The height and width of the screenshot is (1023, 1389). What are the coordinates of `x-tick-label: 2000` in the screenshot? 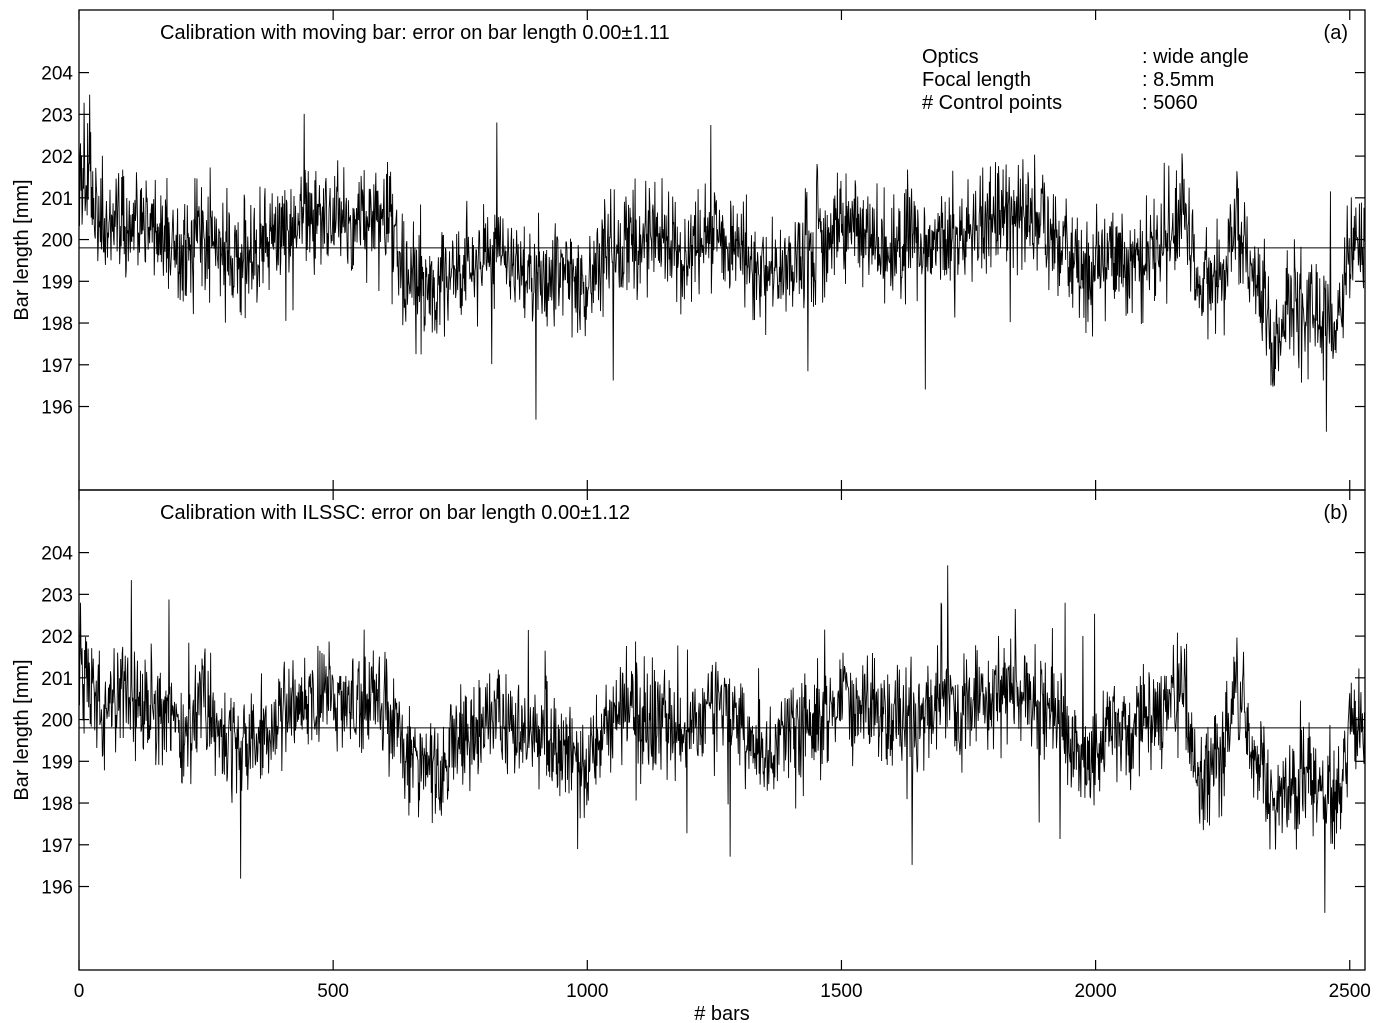 It's located at (1095, 991).